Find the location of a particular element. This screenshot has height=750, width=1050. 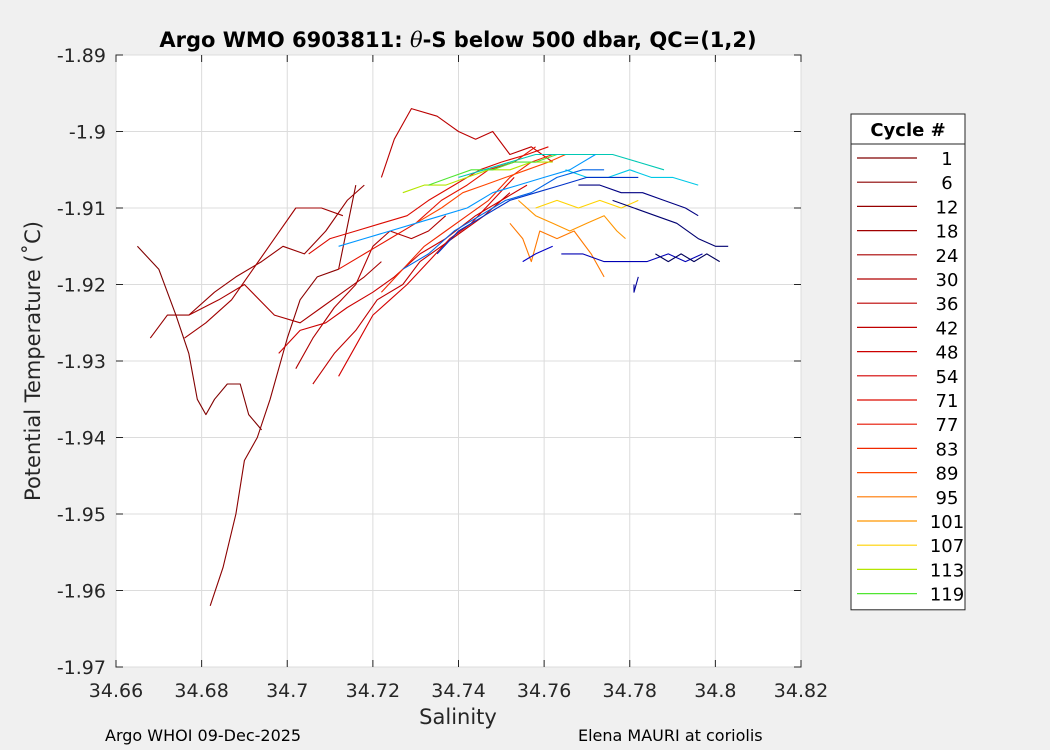

footer-left-credit: Argo WHOI 09-Dec-2025 is located at coordinates (203, 735).